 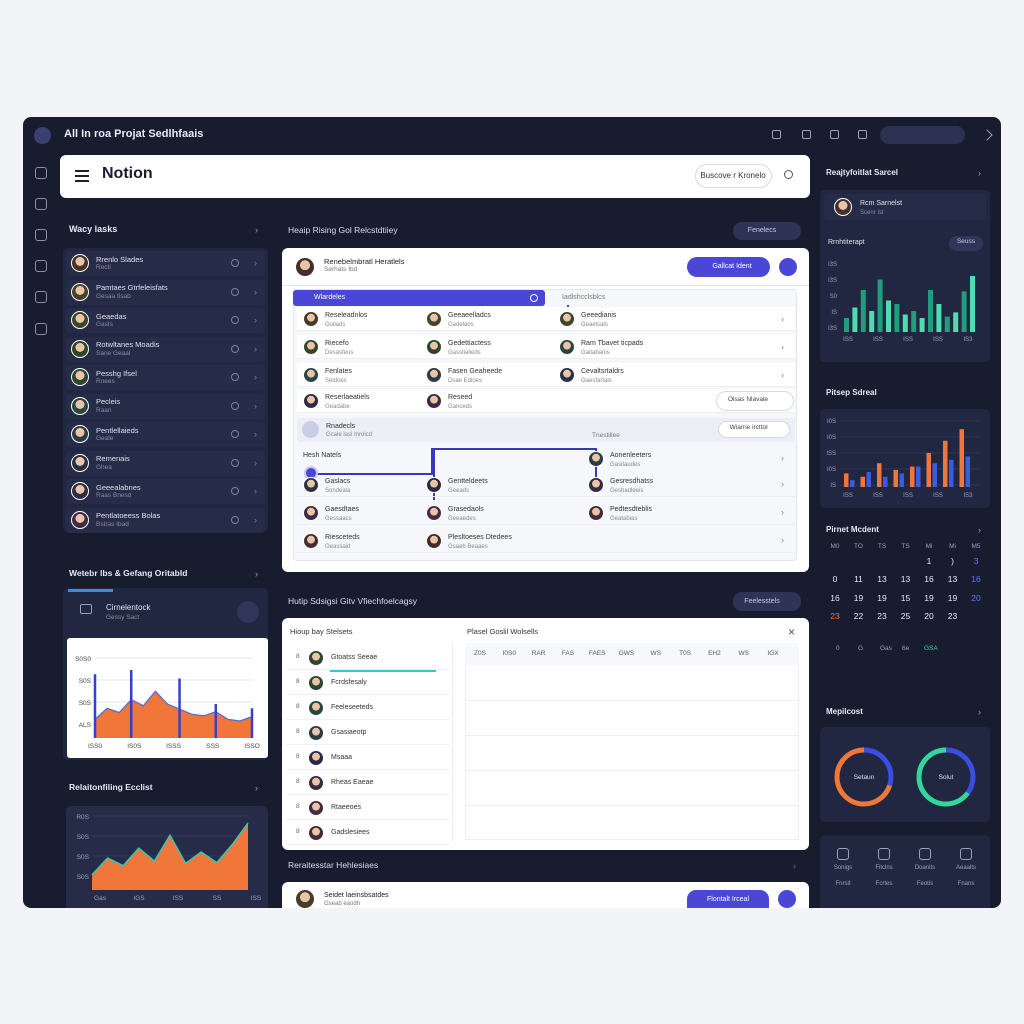 What do you see at coordinates (929, 598) in the screenshot?
I see `day: 19` at bounding box center [929, 598].